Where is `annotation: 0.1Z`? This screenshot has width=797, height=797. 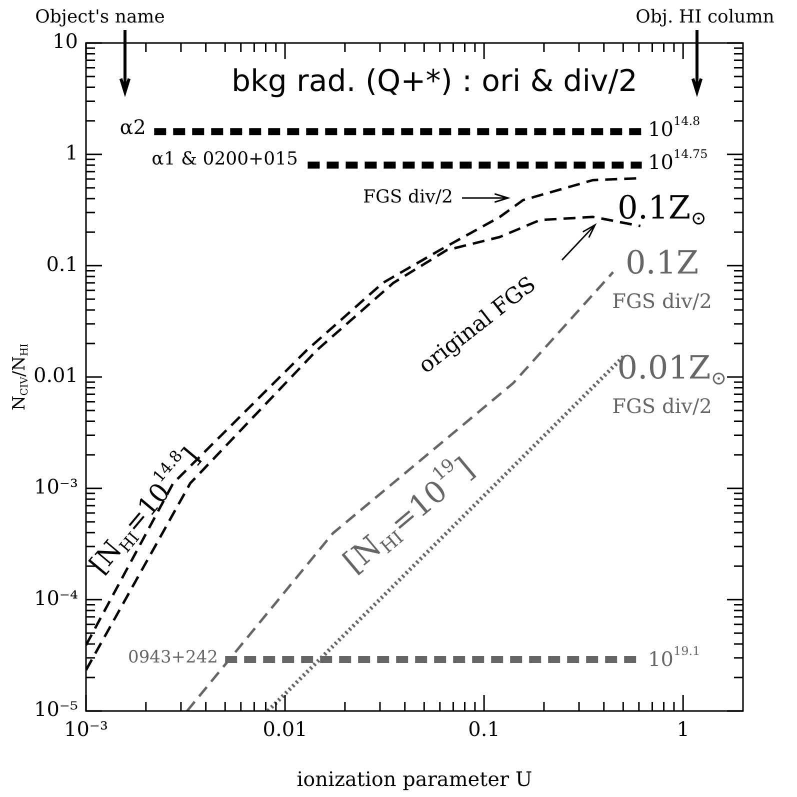
annotation: 0.1Z is located at coordinates (662, 262).